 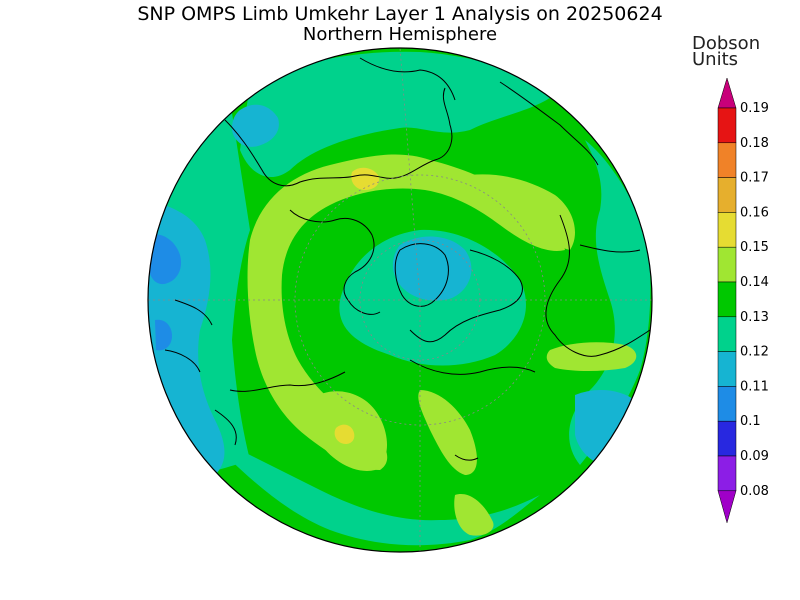 What do you see at coordinates (335, 262) in the screenshot?
I see `coastline-europe` at bounding box center [335, 262].